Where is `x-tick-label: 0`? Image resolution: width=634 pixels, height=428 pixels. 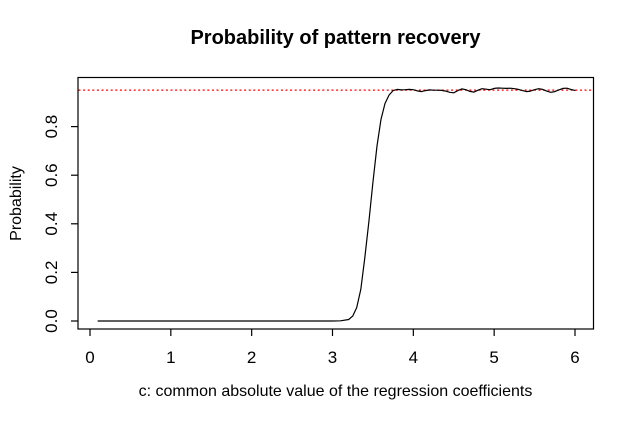 x-tick-label: 0 is located at coordinates (89, 357).